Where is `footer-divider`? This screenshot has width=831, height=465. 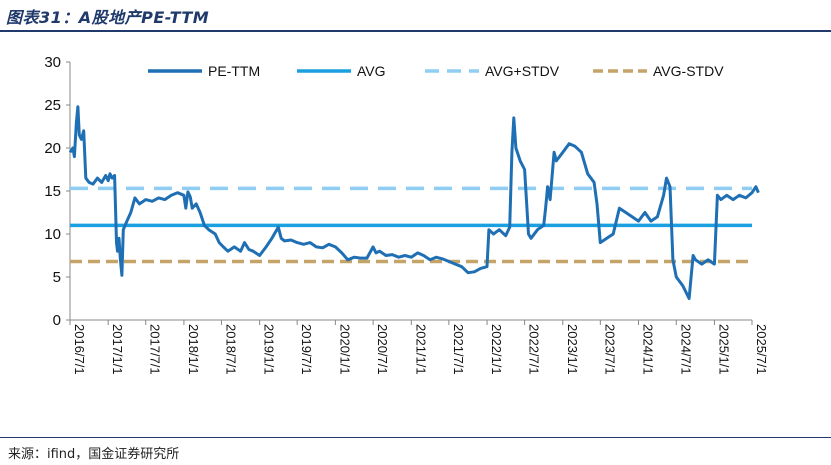
footer-divider is located at coordinates (415, 437).